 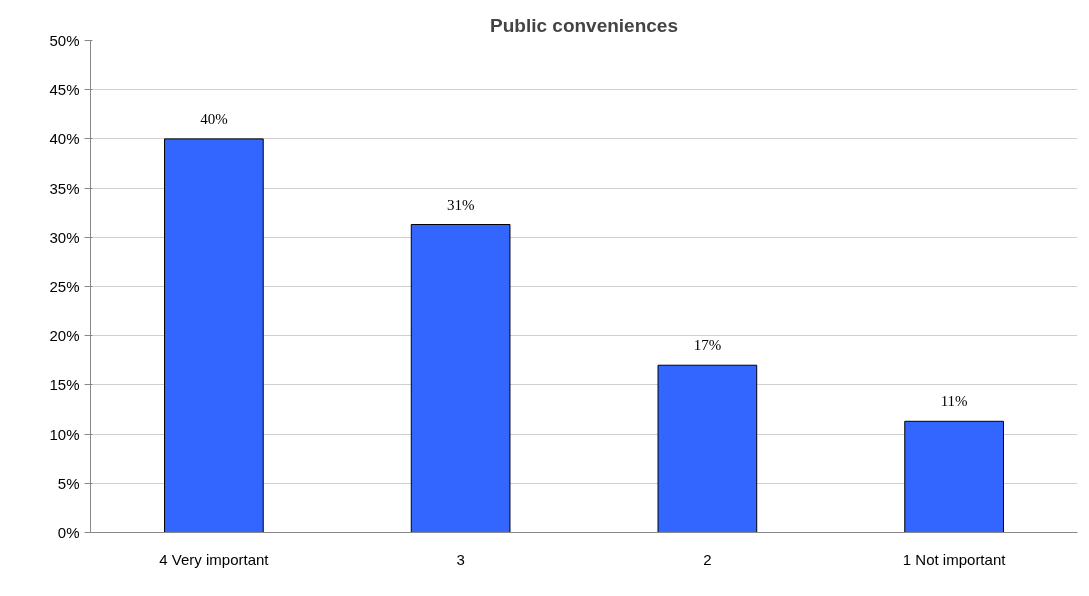 I want to click on data-label: 31%, so click(x=460, y=204).